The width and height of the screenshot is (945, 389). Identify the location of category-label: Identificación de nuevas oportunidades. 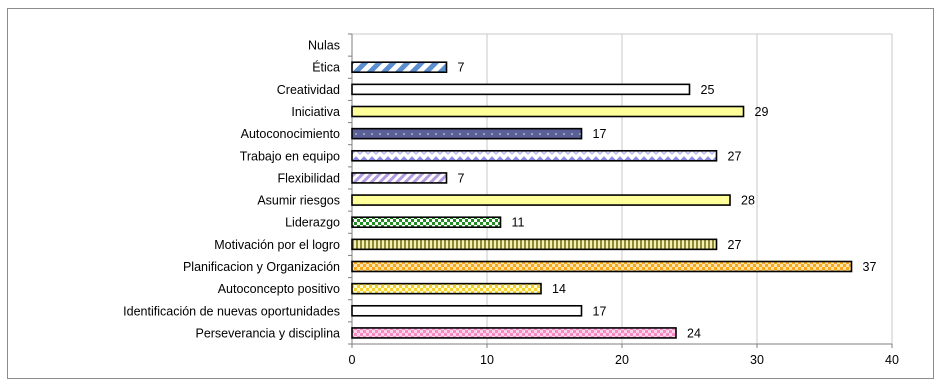
(231, 311).